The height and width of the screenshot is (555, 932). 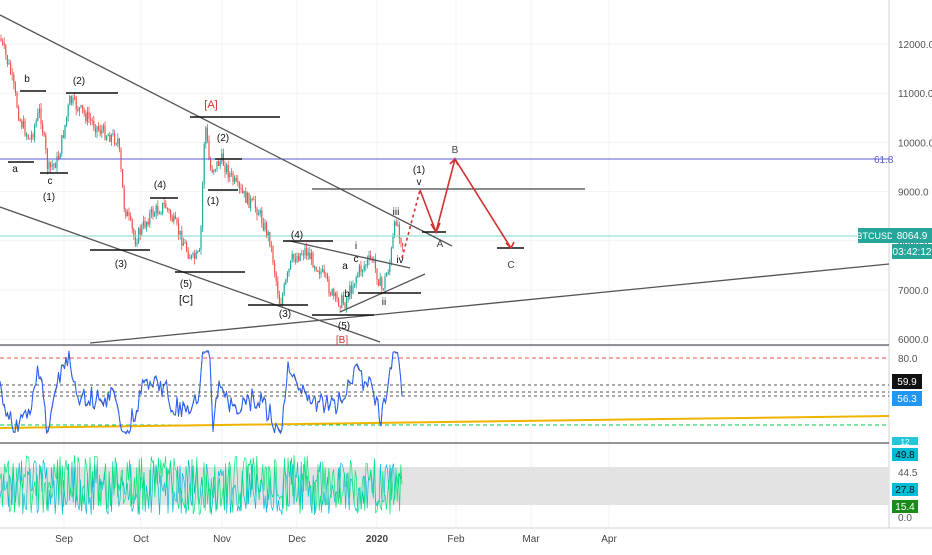 I want to click on projection-wave-v, so click(x=411, y=224).